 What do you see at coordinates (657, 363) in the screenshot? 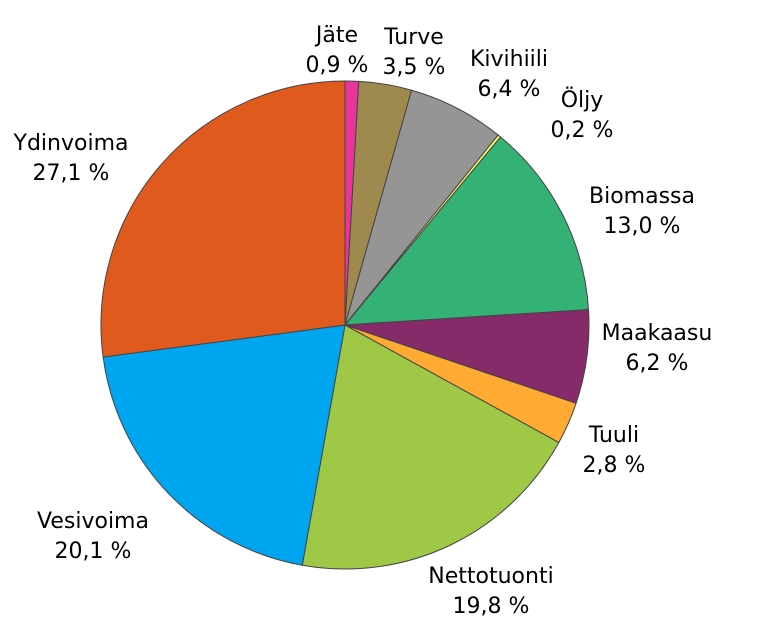
I see `slice-value-label-maakaasu: 6,2 %` at bounding box center [657, 363].